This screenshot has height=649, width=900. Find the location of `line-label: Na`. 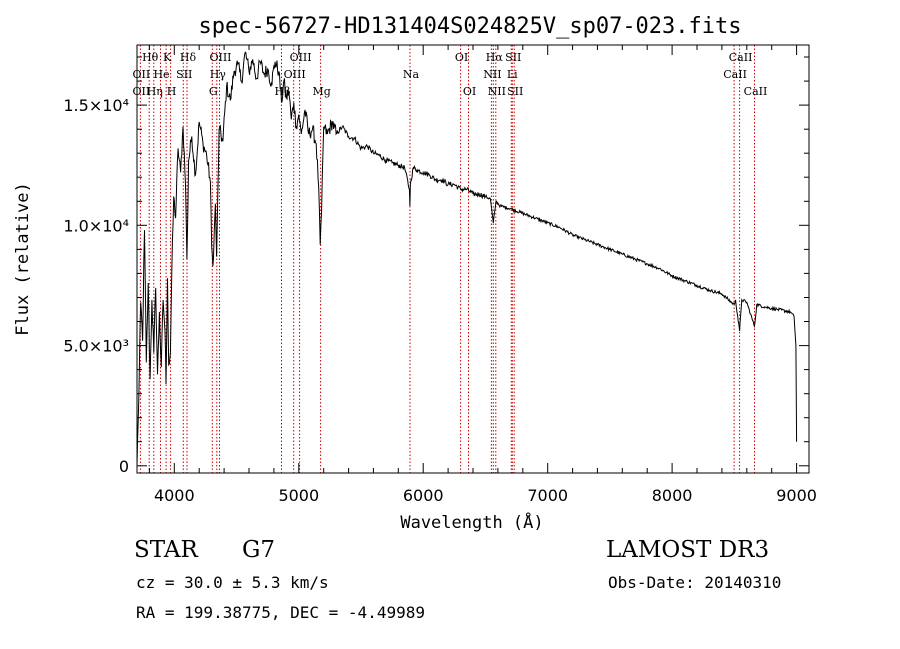

line-label: Na is located at coordinates (411, 74).